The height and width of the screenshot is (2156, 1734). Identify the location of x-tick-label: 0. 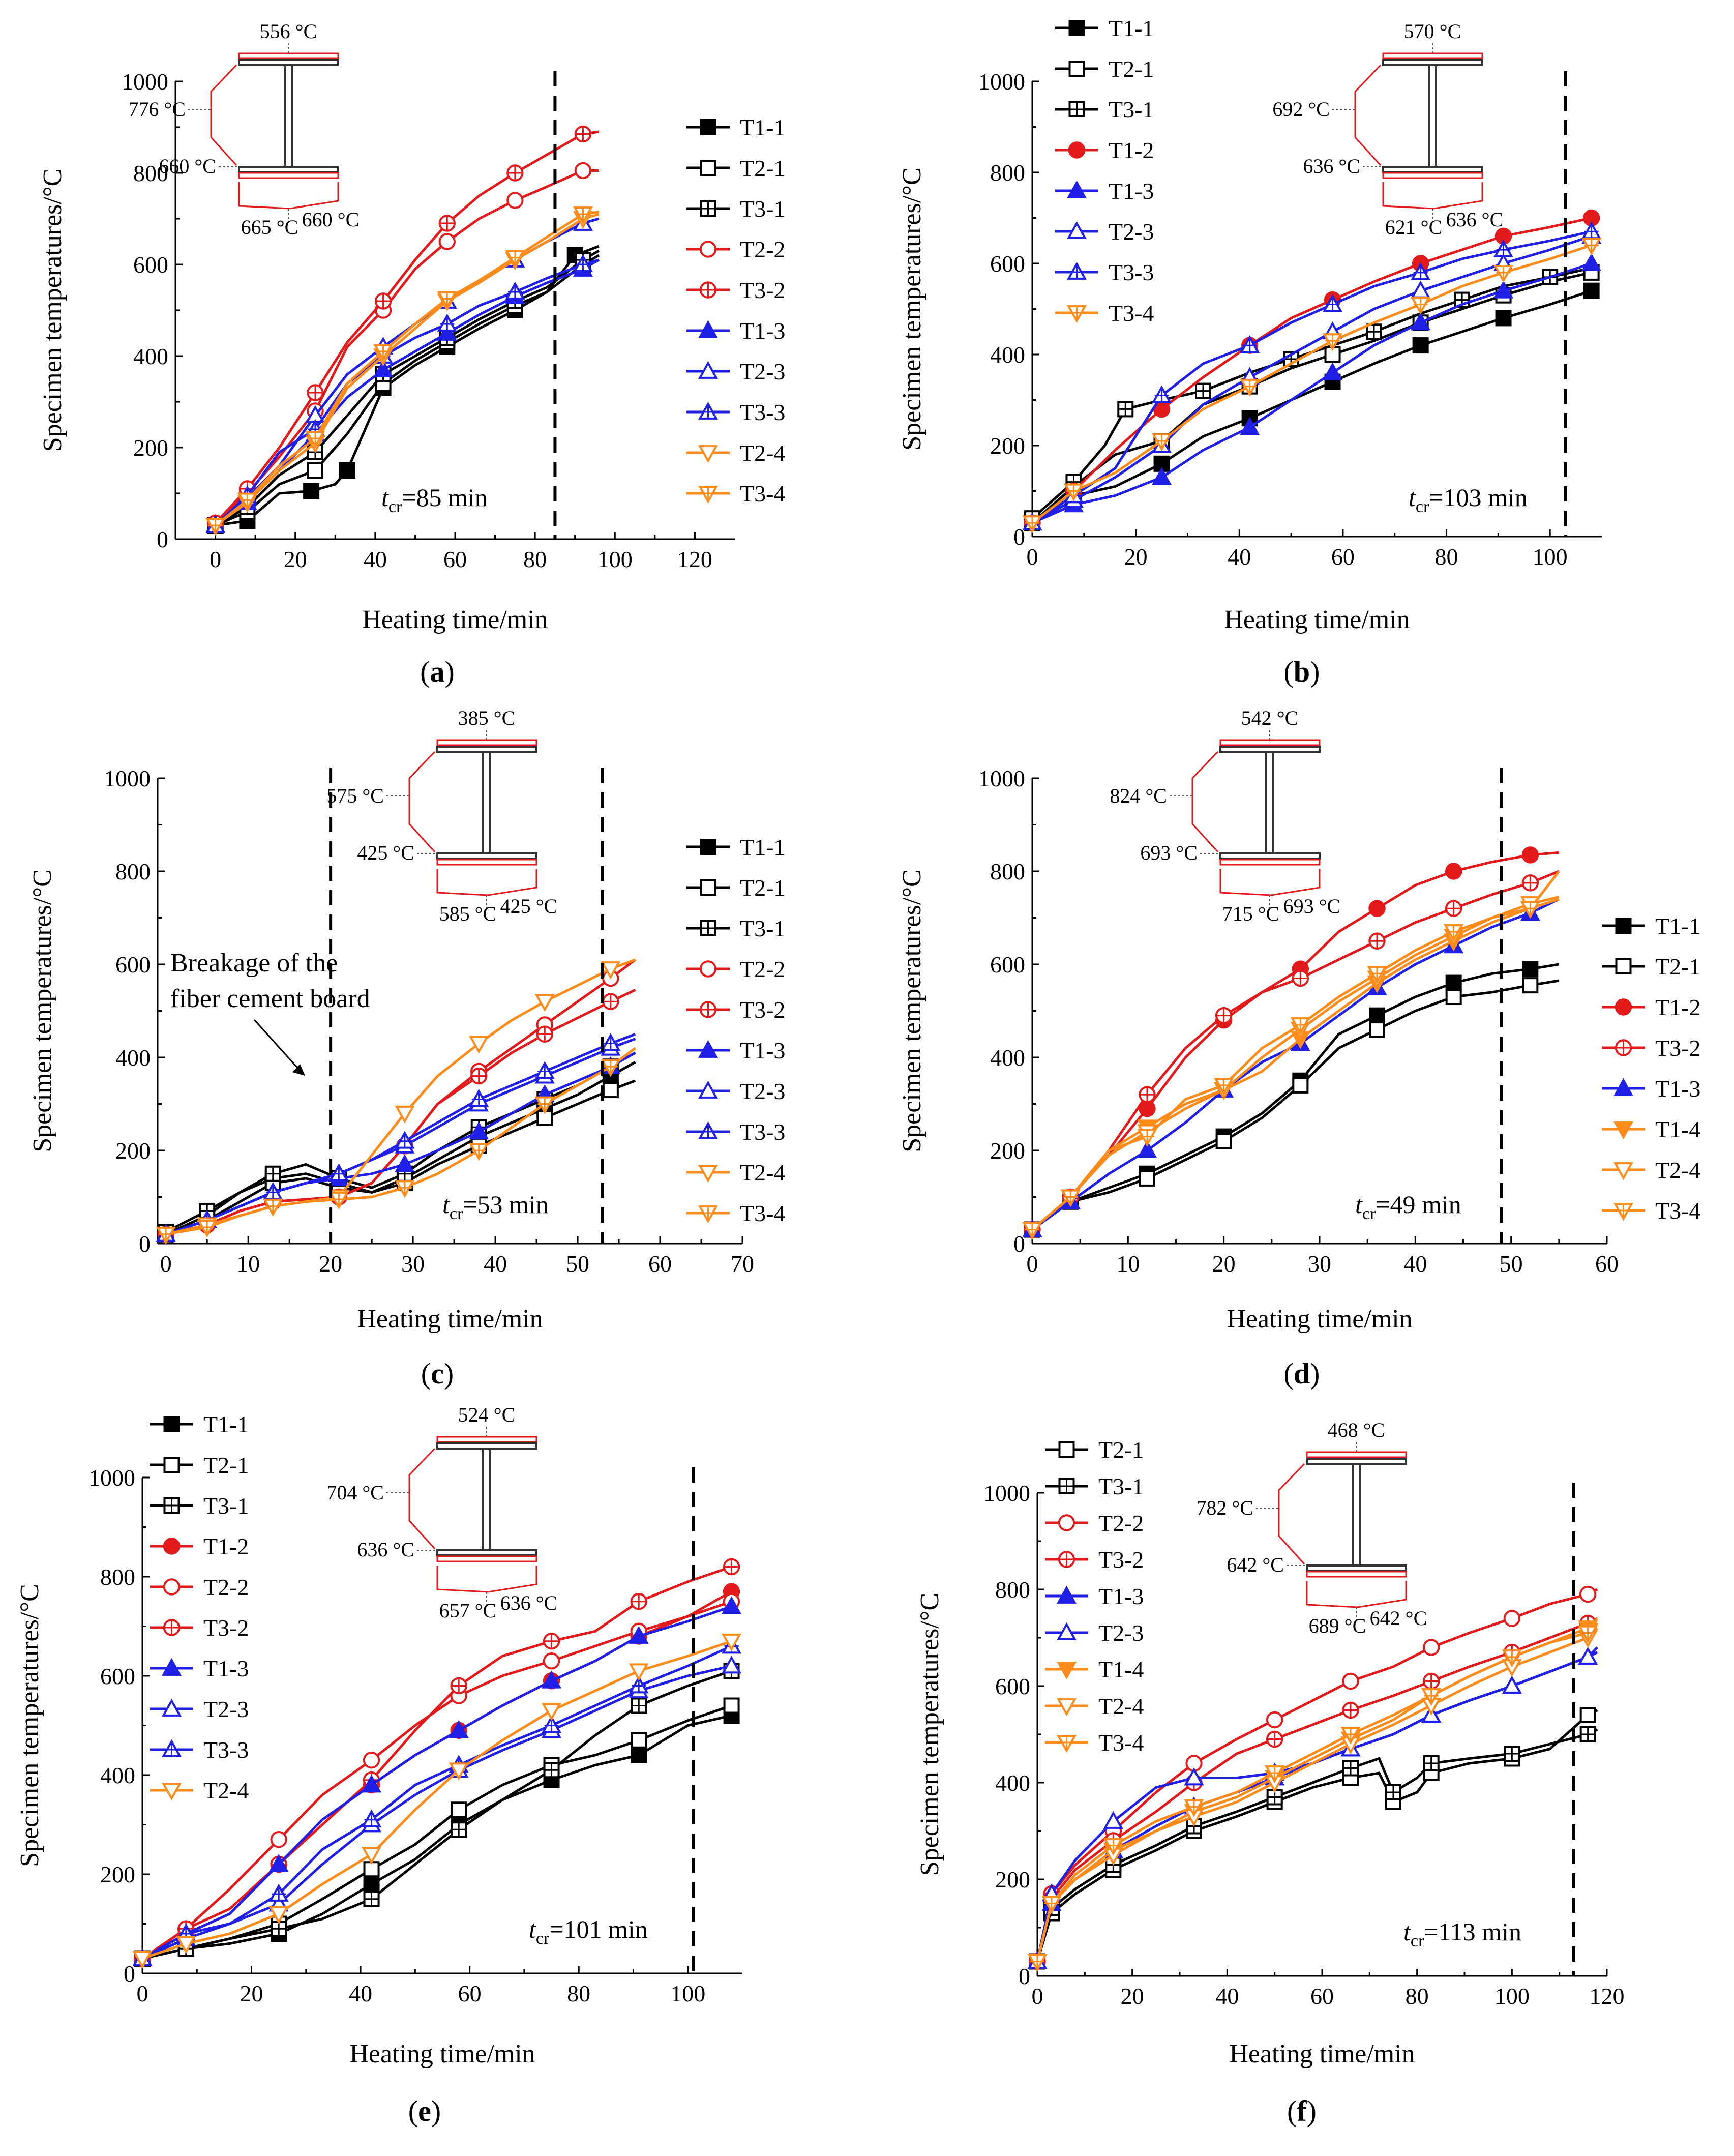
(1033, 1264).